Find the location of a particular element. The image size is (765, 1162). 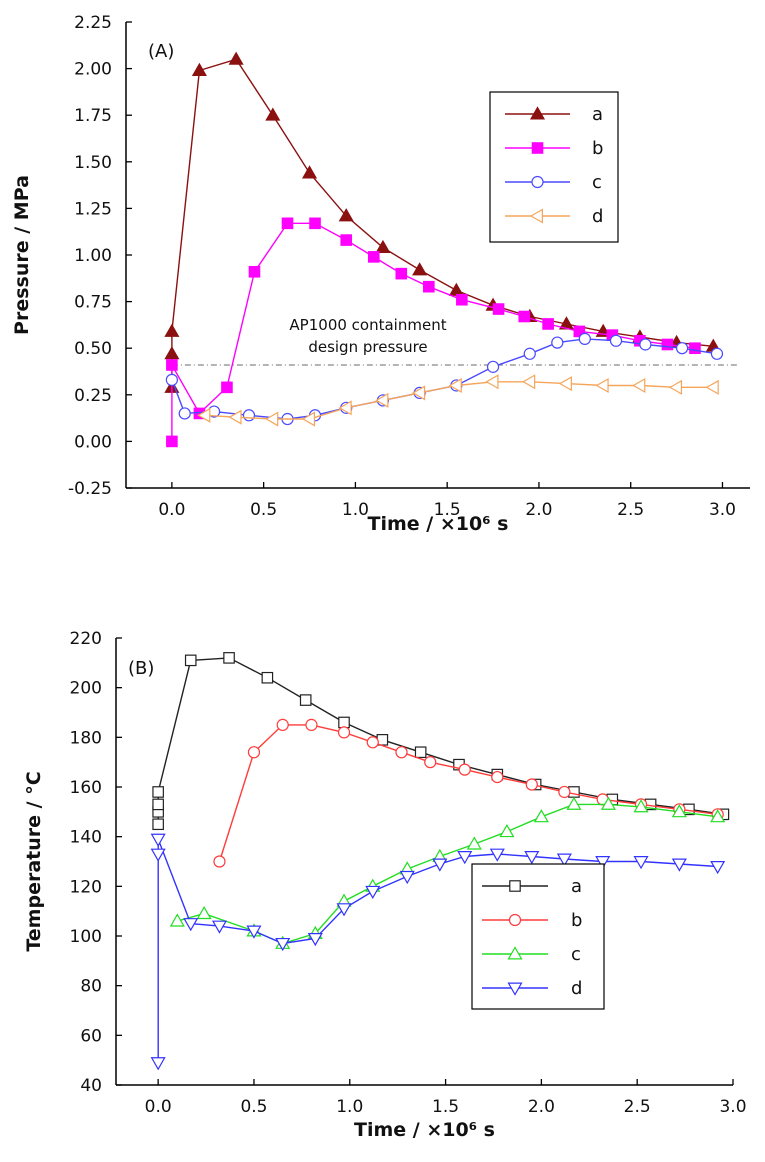

annotation-text: design pressure is located at coordinates (367, 347).